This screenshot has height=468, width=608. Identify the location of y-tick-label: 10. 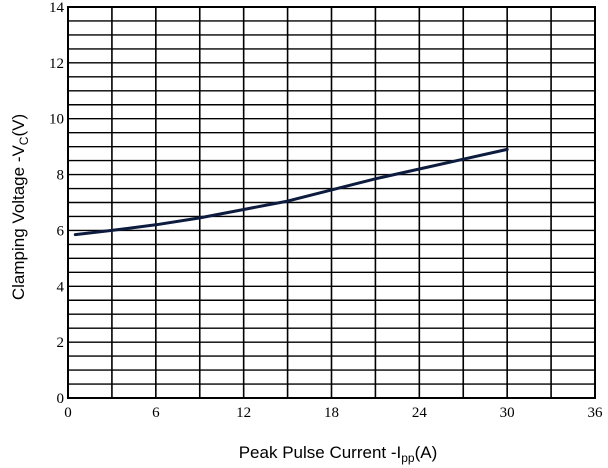
(56, 120).